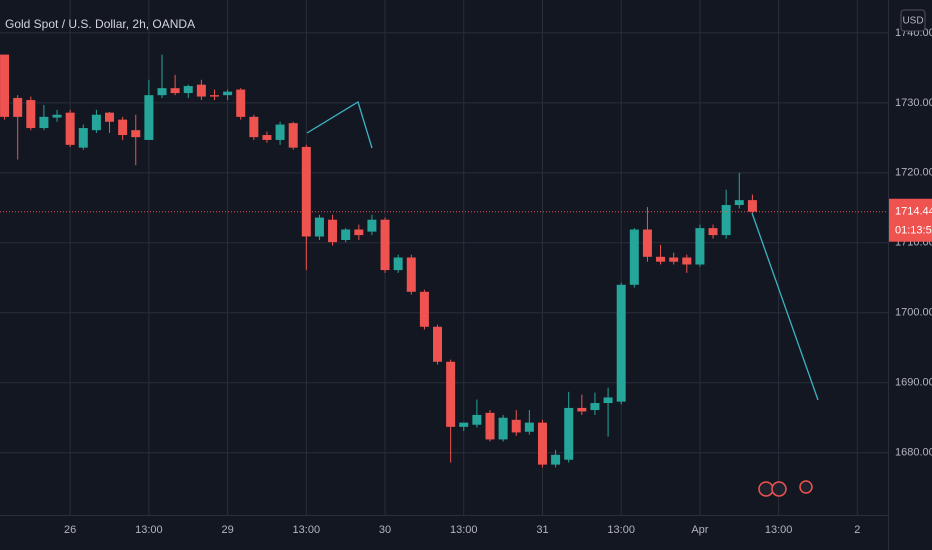  Describe the element at coordinates (910, 220) in the screenshot. I see `last-price-box` at that location.